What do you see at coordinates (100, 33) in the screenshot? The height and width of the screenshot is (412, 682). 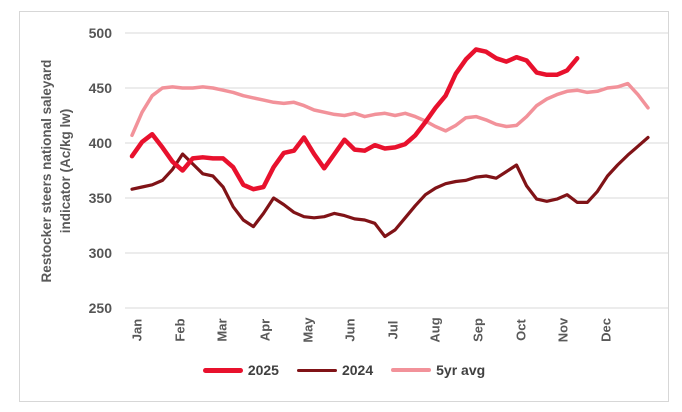 I see `y-tick-label-500: 500` at bounding box center [100, 33].